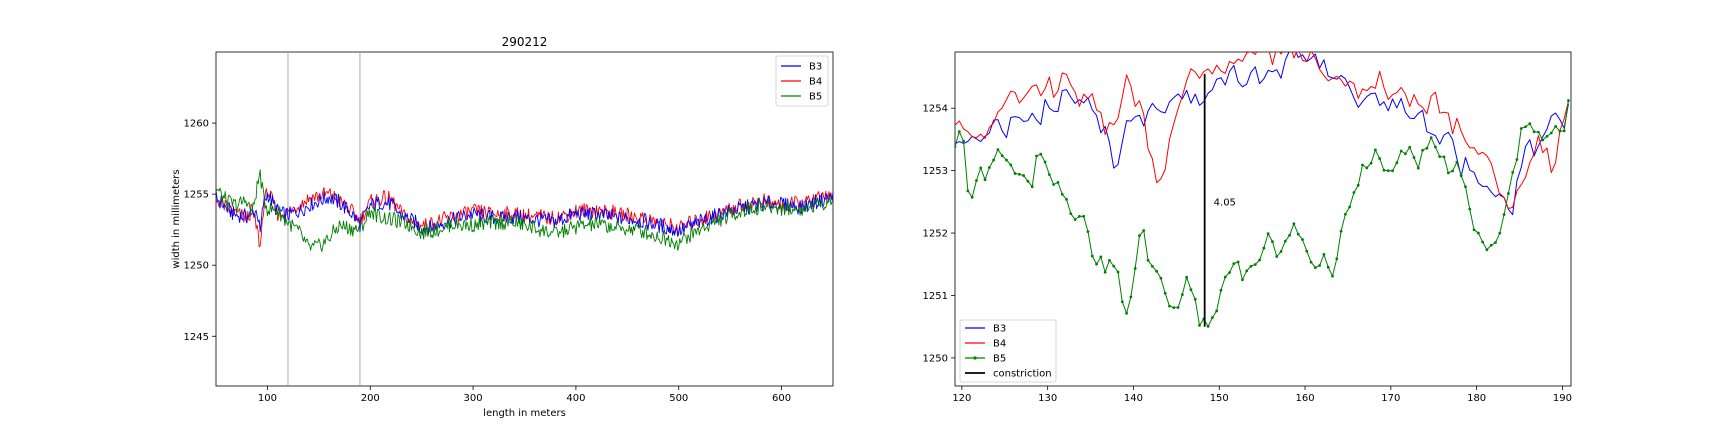 Image resolution: width=1728 pixels, height=432 pixels. I want to click on right-y-tick-label: 1252, so click(935, 234).